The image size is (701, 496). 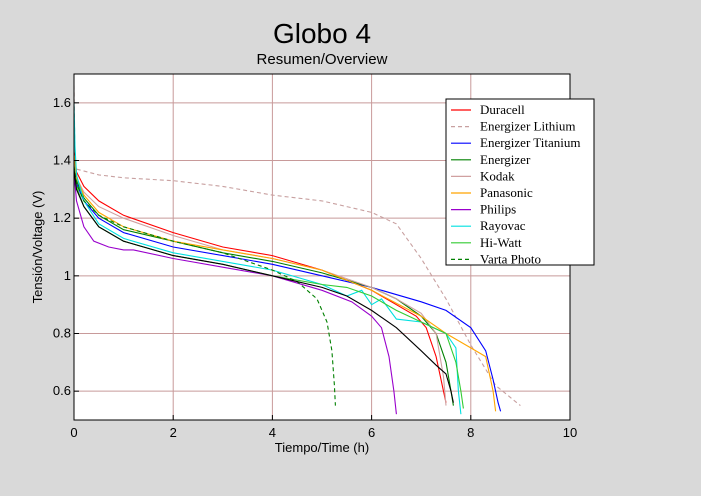 What do you see at coordinates (505, 159) in the screenshot?
I see `legend-label: Energizer` at bounding box center [505, 159].